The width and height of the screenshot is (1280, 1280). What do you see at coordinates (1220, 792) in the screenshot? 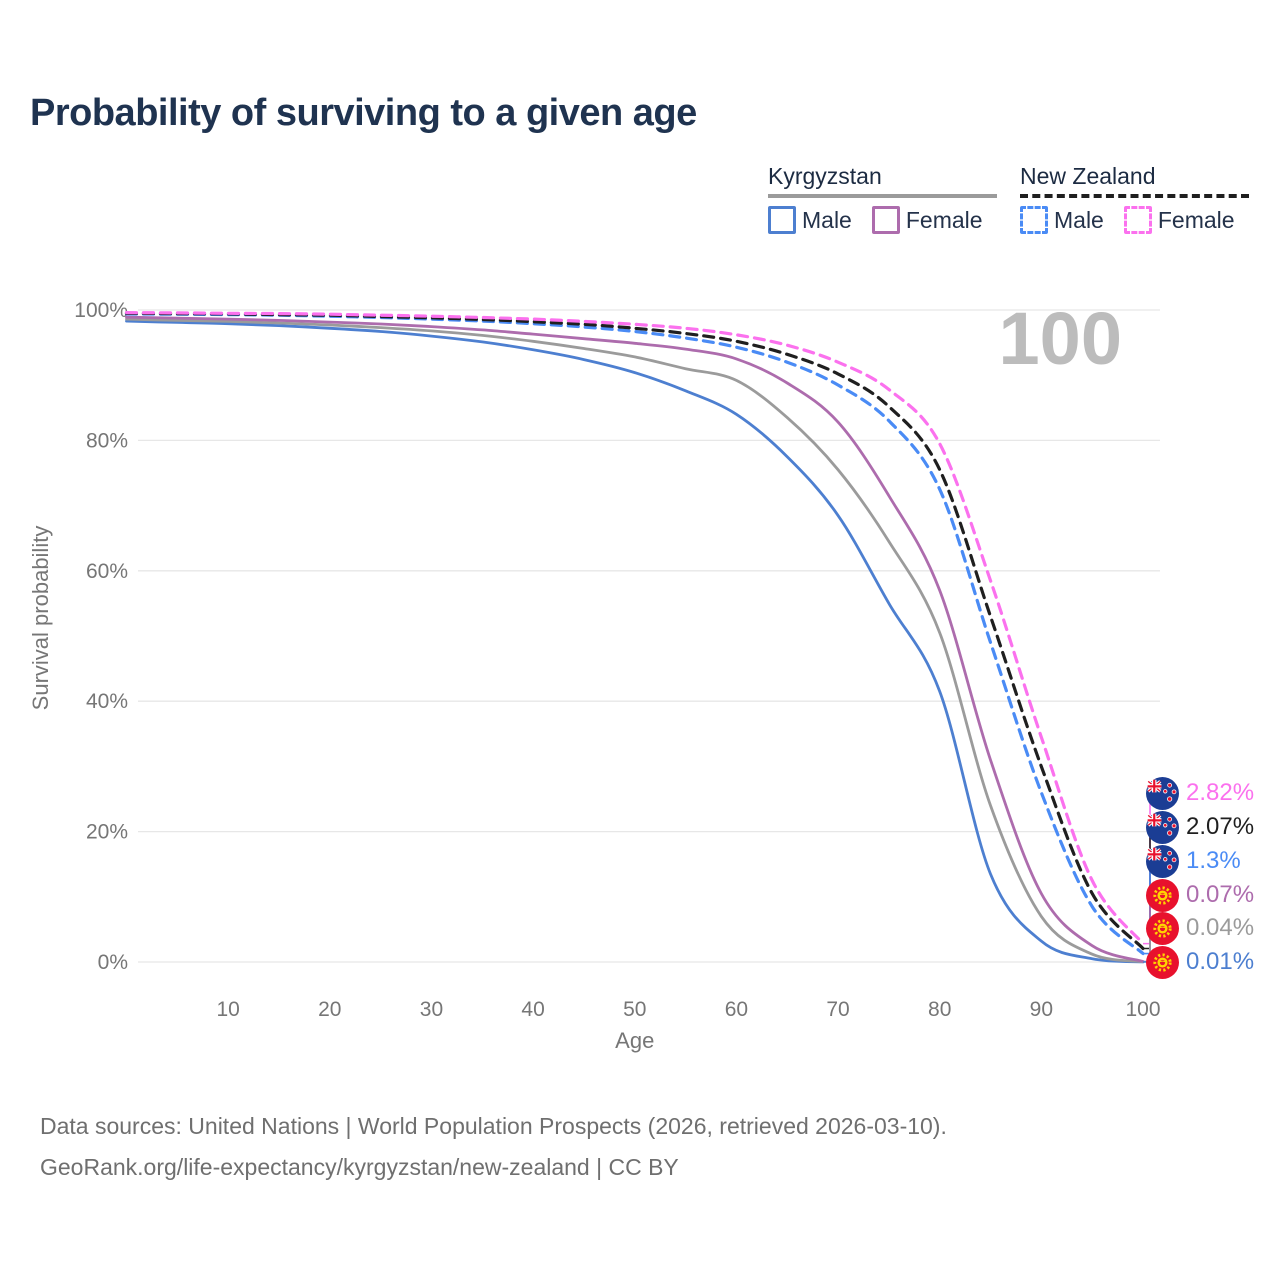
I see `end-value-label: 2.82%` at bounding box center [1220, 792].